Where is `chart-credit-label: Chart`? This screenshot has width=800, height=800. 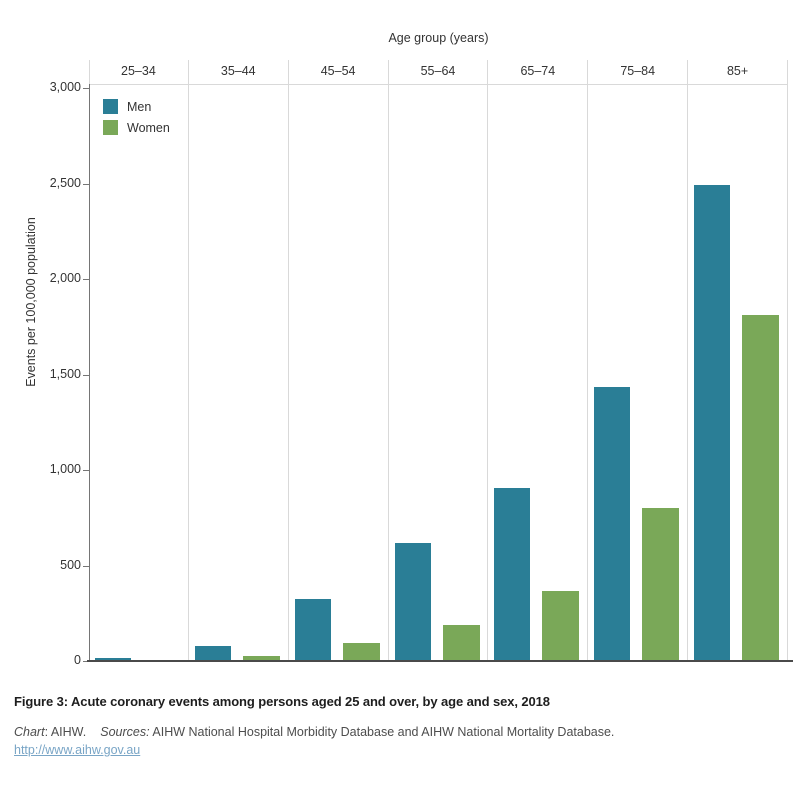 chart-credit-label: Chart is located at coordinates (29, 732).